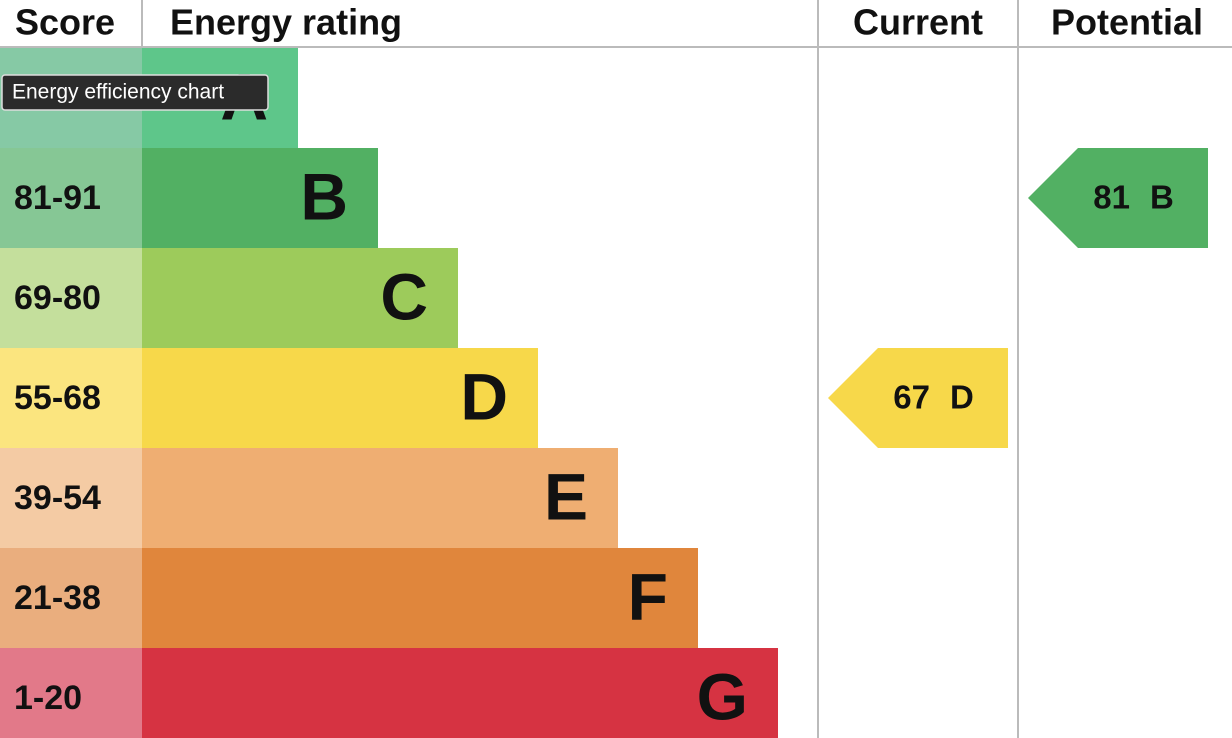  What do you see at coordinates (48, 698) in the screenshot?
I see `score-range: 1-20` at bounding box center [48, 698].